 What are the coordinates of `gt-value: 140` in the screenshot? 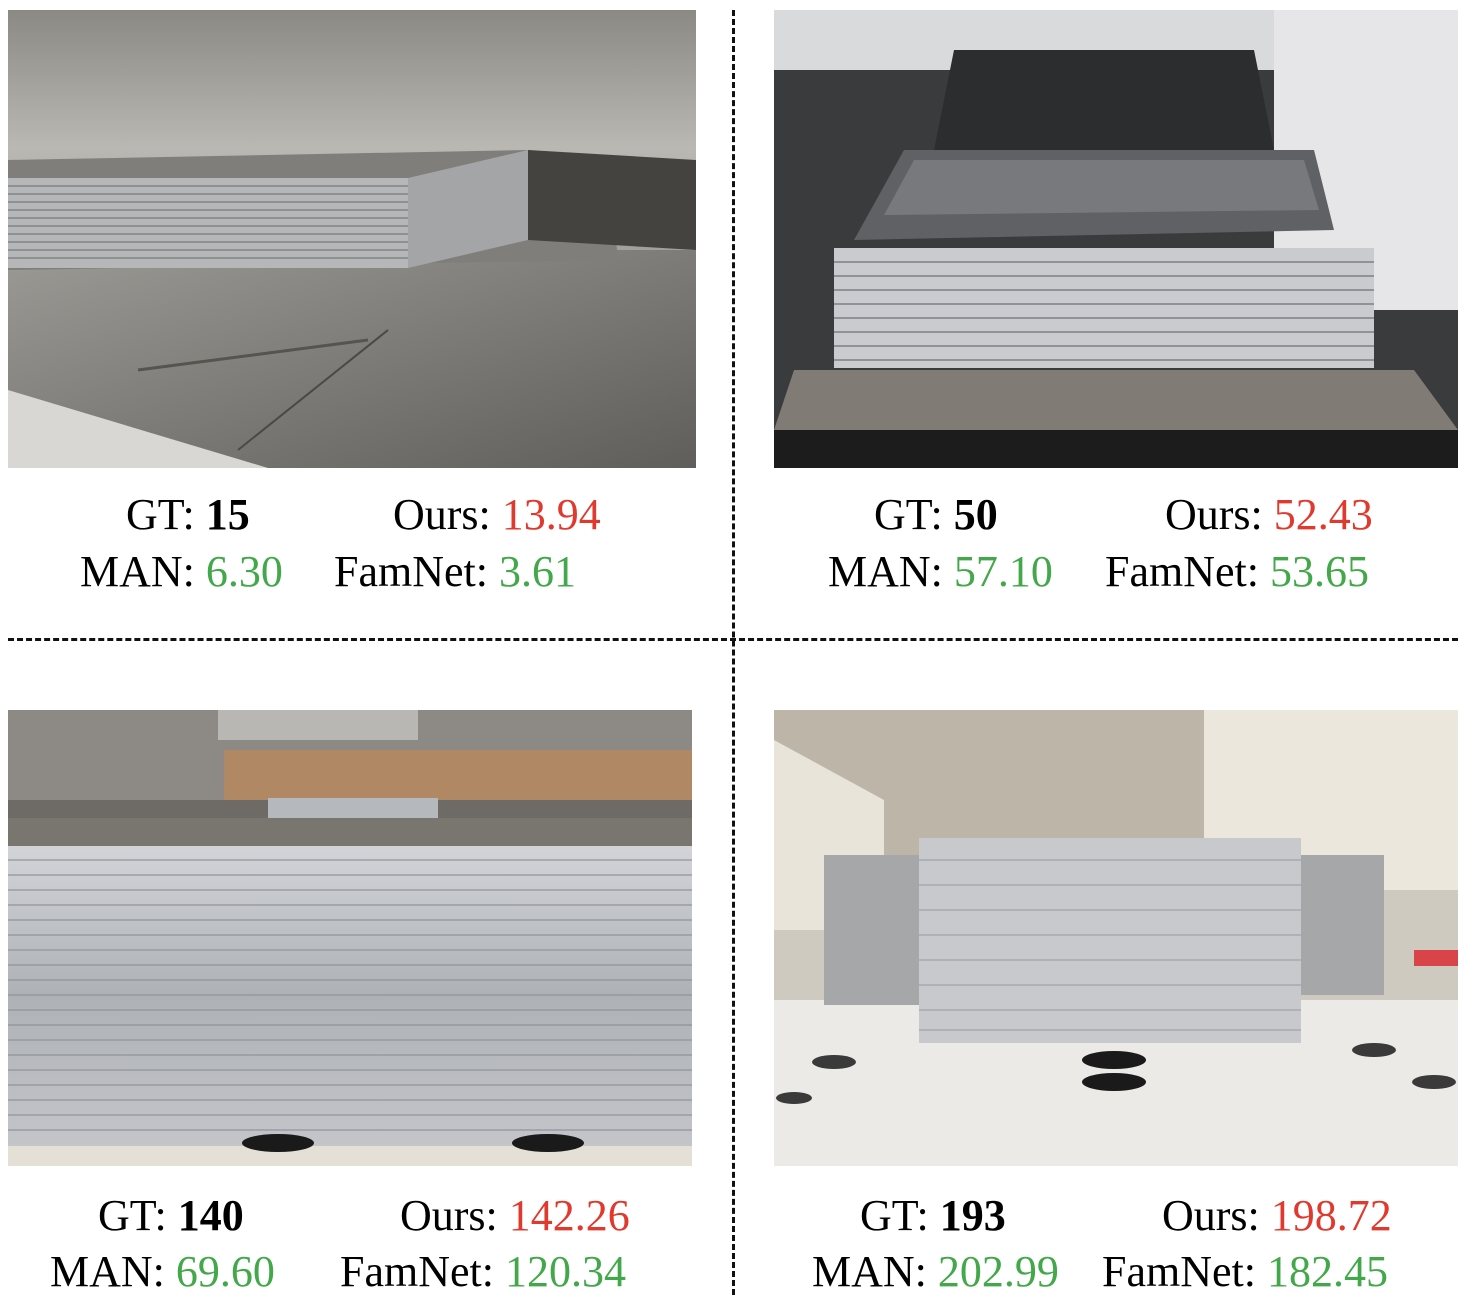 It's located at (210, 1215).